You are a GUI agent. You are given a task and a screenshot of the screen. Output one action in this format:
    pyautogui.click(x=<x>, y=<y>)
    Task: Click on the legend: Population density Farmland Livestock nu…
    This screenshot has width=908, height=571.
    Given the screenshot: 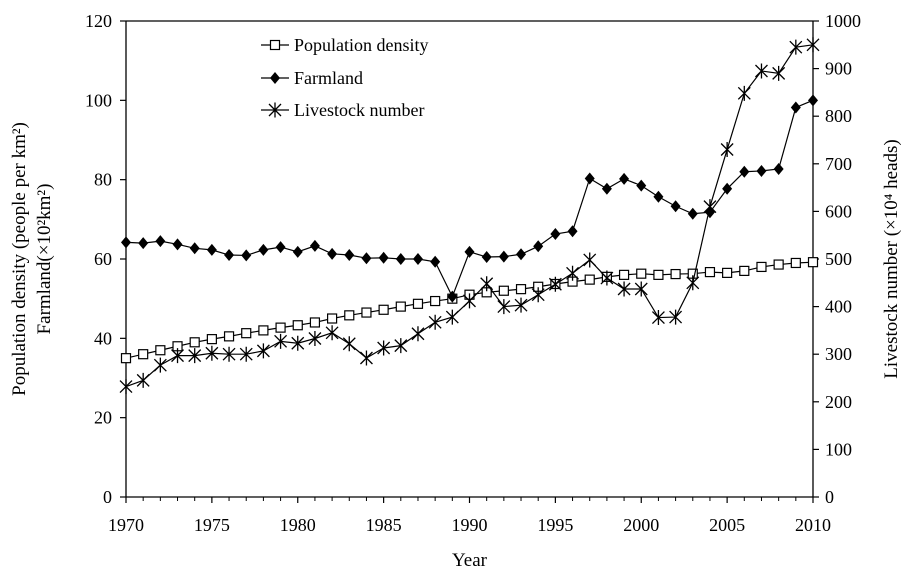 What is the action you would take?
    pyautogui.click(x=345, y=77)
    